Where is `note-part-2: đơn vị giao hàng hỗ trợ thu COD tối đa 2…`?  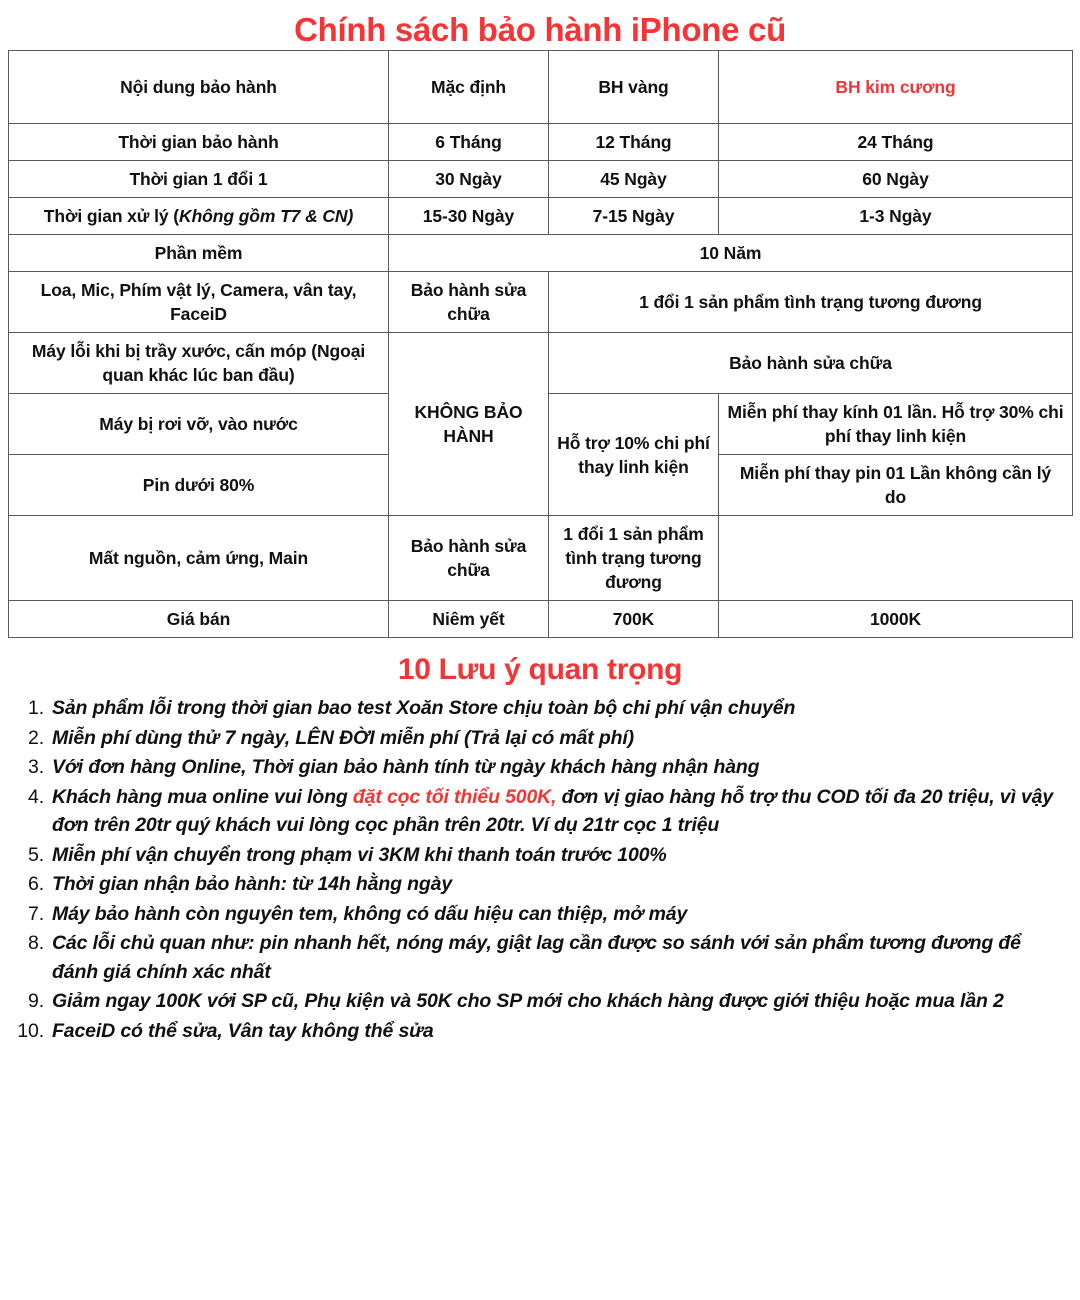
note-part-2: đơn vị giao hàng hỗ trợ thu COD tối đa 2… is located at coordinates (553, 811).